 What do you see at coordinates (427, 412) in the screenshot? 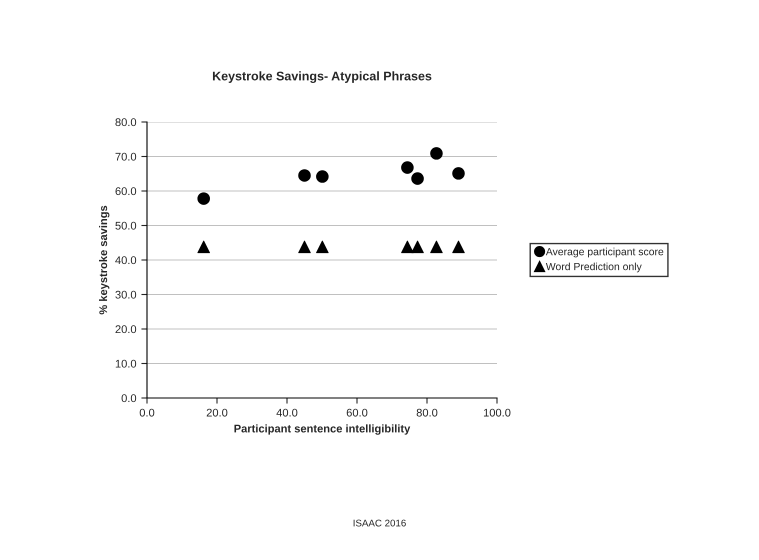
I see `x-tick-label: 80.0` at bounding box center [427, 412].